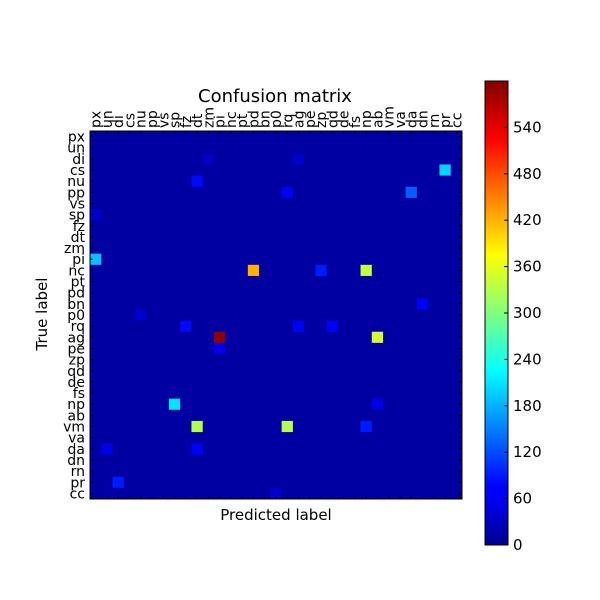  Describe the element at coordinates (265, 203) in the screenshot. I see `heatmap-cell-vs-bn` at that location.